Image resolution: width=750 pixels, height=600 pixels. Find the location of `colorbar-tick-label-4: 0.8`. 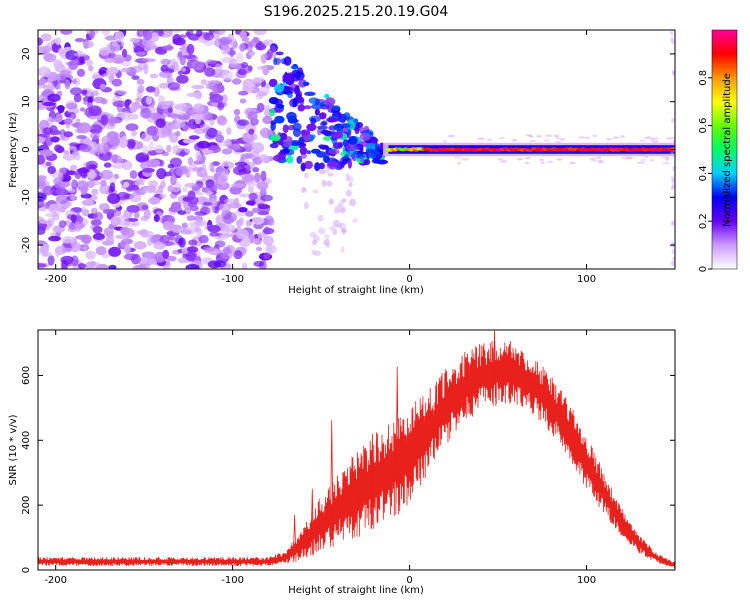

colorbar-tick-label-4: 0.8 is located at coordinates (703, 78).